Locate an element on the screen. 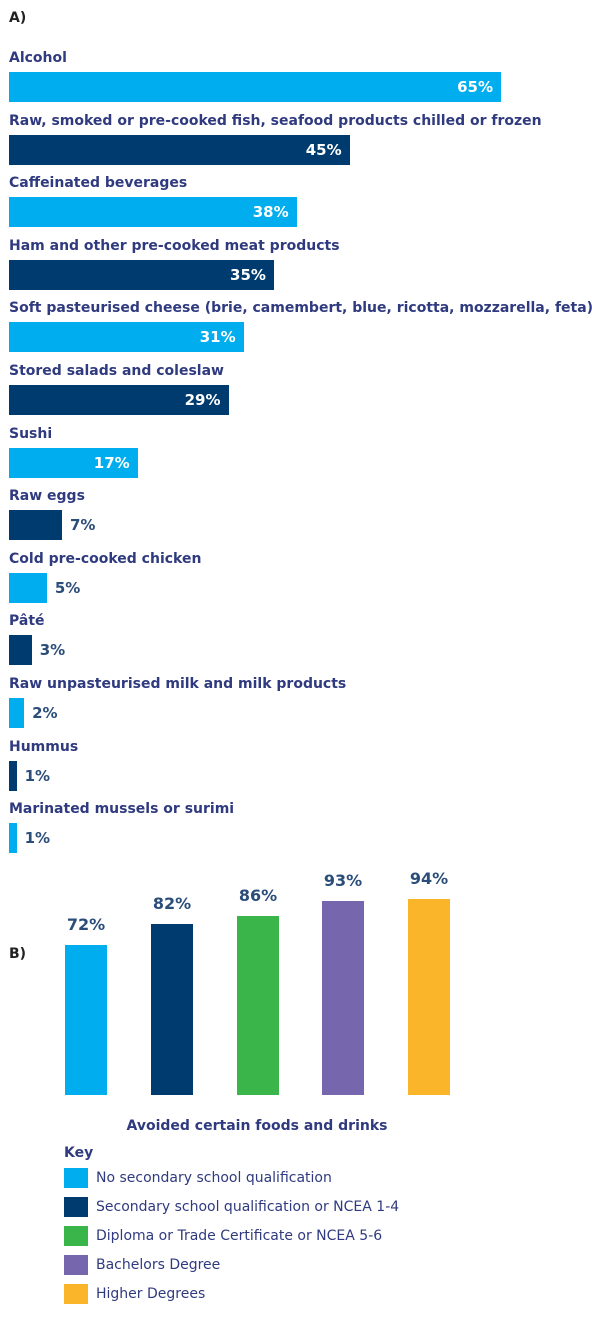  bar-value-label: 93% is located at coordinates (343, 881).